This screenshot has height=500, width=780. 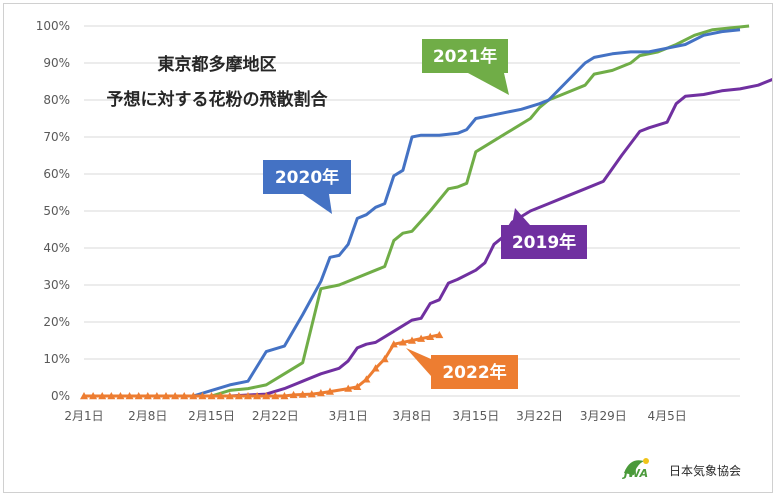 I want to click on jwa-logo: JWA 日本気象協会, so click(x=681, y=469).